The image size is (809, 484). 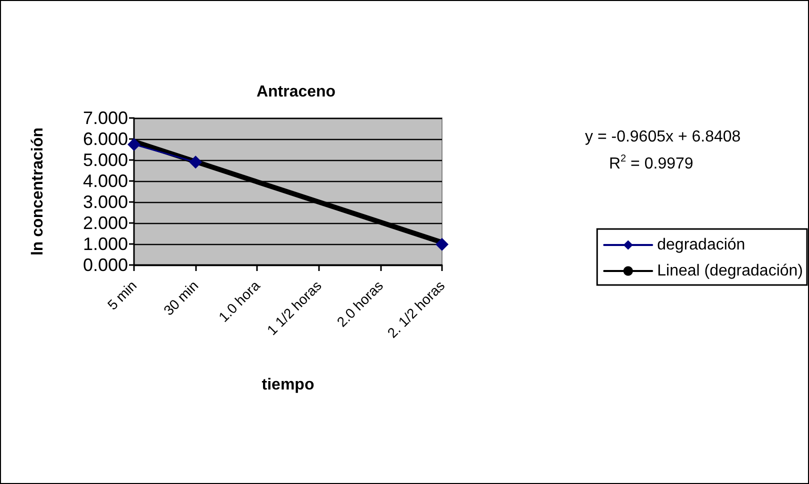 I want to click on y-tick-label: 1.000, so click(x=105, y=244).